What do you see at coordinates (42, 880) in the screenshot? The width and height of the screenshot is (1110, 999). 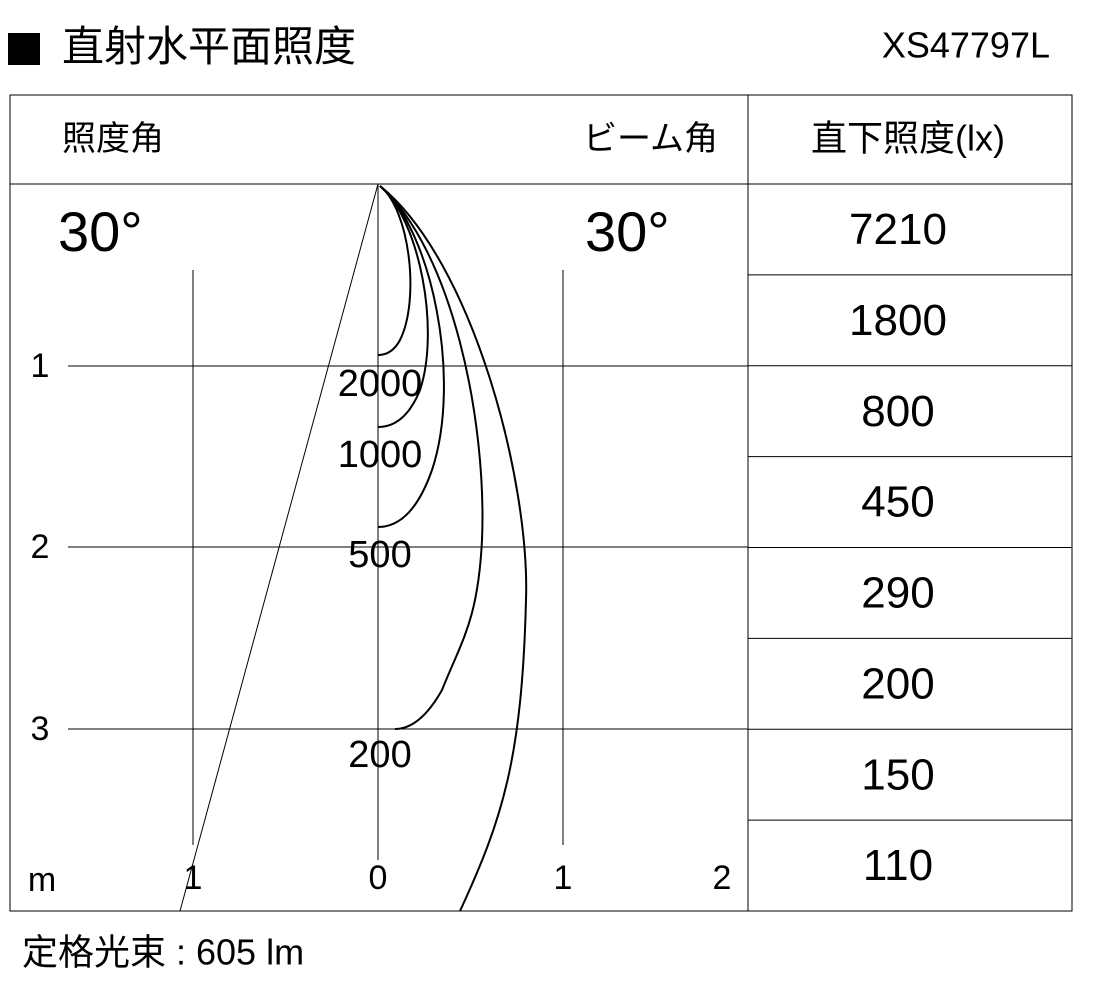 I see `unit-label: m` at bounding box center [42, 880].